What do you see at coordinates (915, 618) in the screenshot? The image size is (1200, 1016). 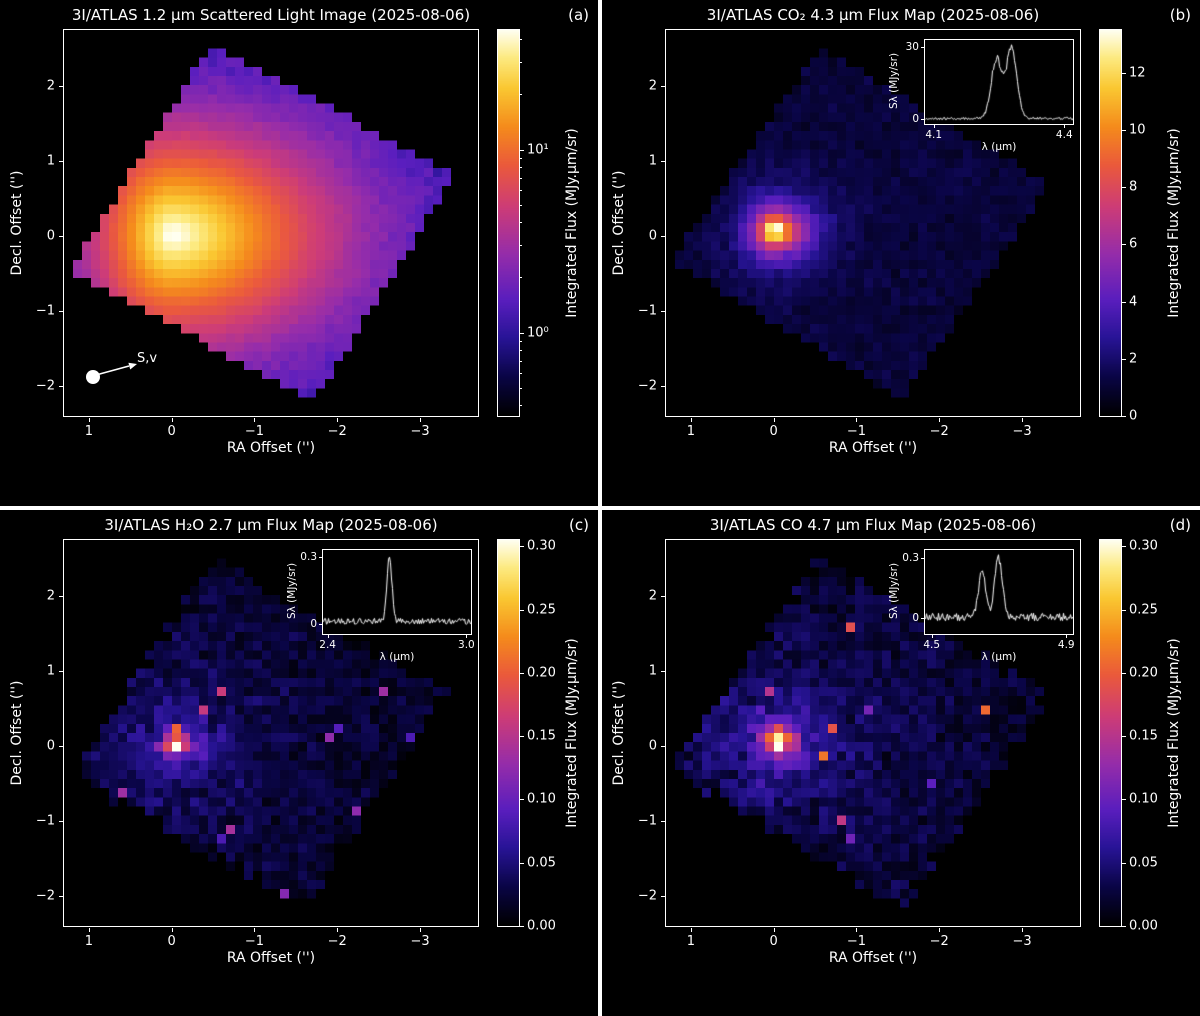 I see `inset-y-tick-label: 0` at bounding box center [915, 618].